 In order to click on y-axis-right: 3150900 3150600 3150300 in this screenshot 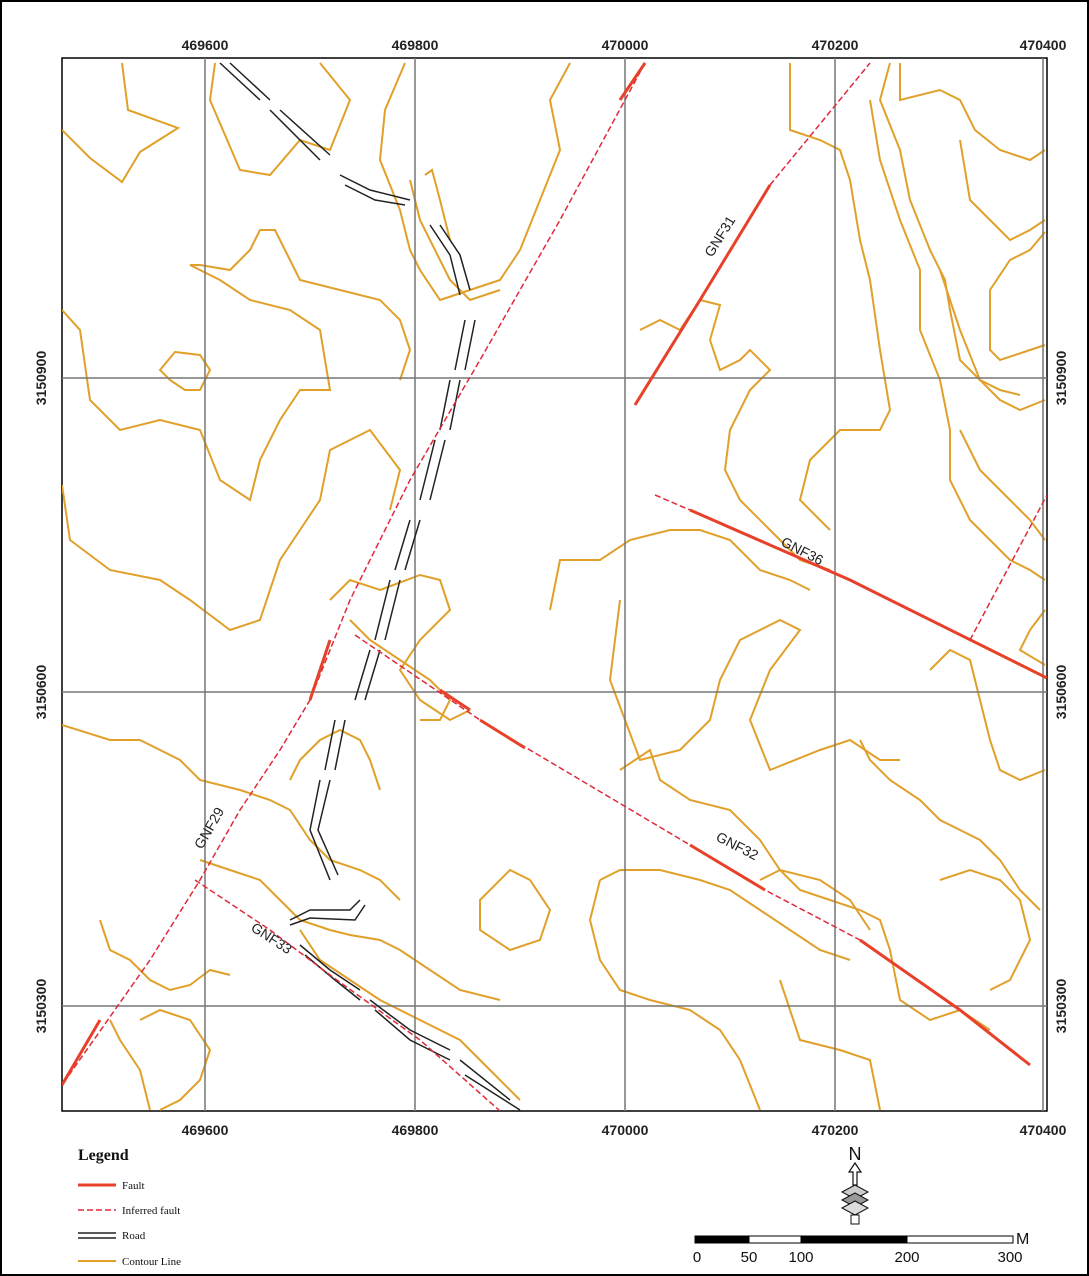, I will do `click(1061, 692)`.